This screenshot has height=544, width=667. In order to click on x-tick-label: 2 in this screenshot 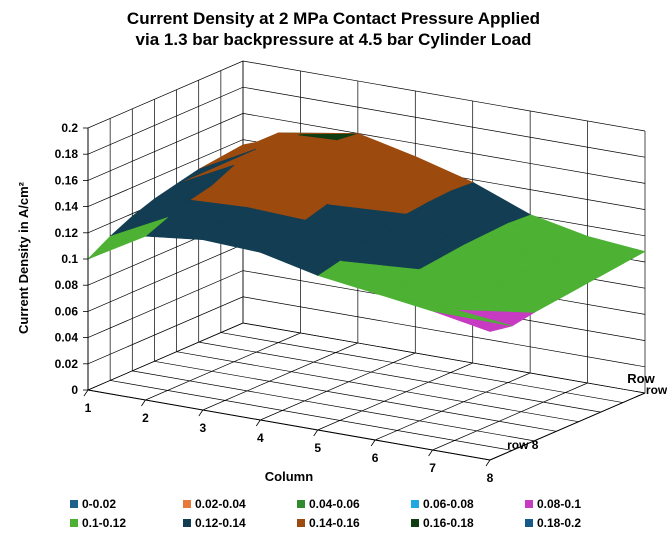, I will do `click(145, 418)`.